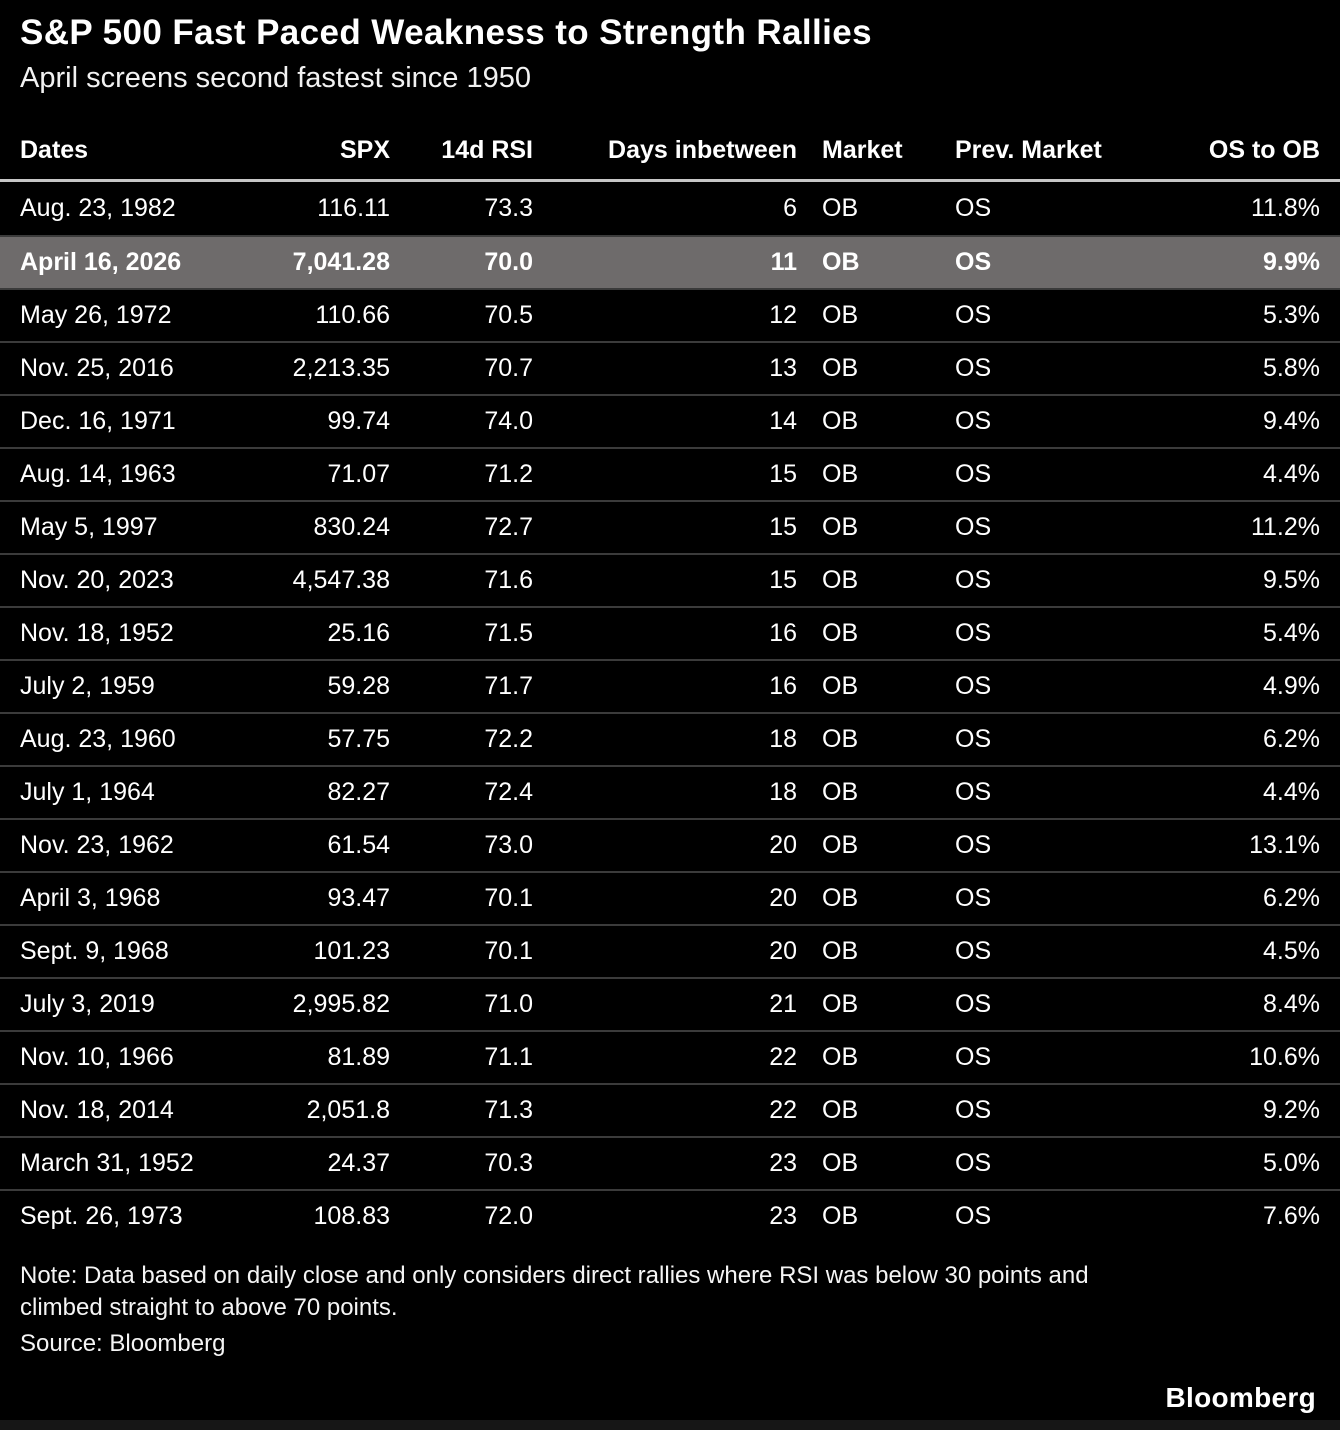  What do you see at coordinates (783, 792) in the screenshot?
I see `cell-days: 18` at bounding box center [783, 792].